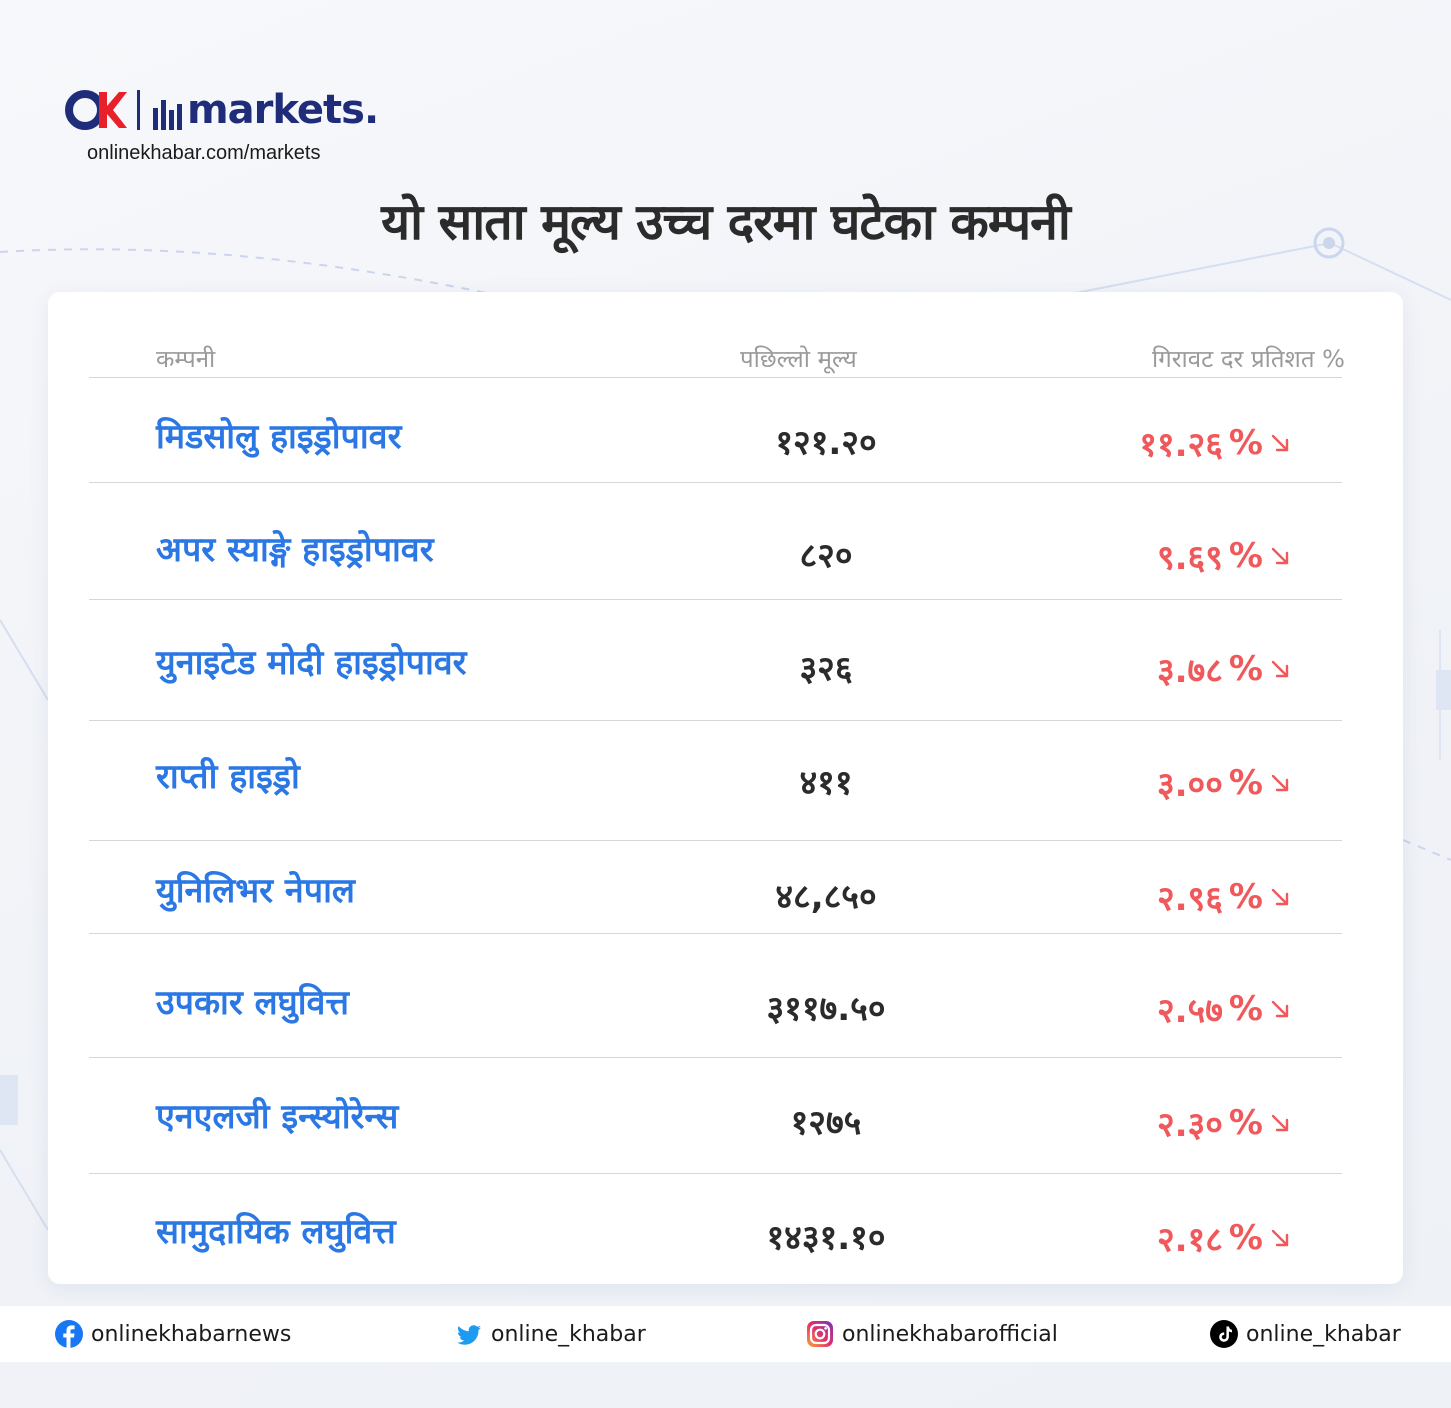 This screenshot has width=1451, height=1408. Describe the element at coordinates (1224, 783) in the screenshot. I see `drop-rate: ३.००%` at that location.